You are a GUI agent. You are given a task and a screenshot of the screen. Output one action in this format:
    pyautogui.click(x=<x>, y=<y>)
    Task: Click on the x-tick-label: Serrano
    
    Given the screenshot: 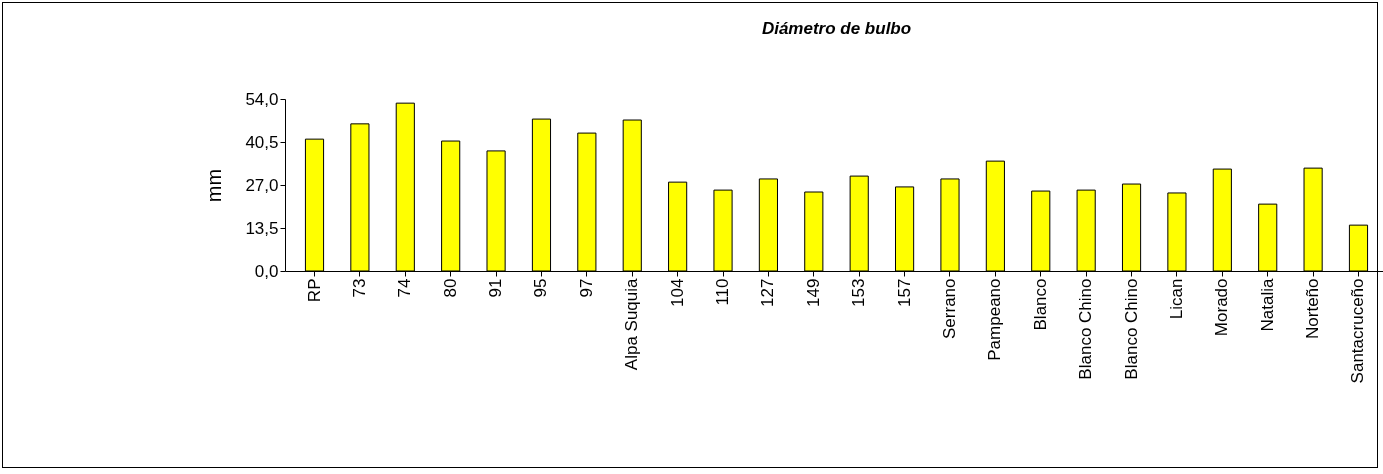 What is the action you would take?
    pyautogui.click(x=949, y=308)
    